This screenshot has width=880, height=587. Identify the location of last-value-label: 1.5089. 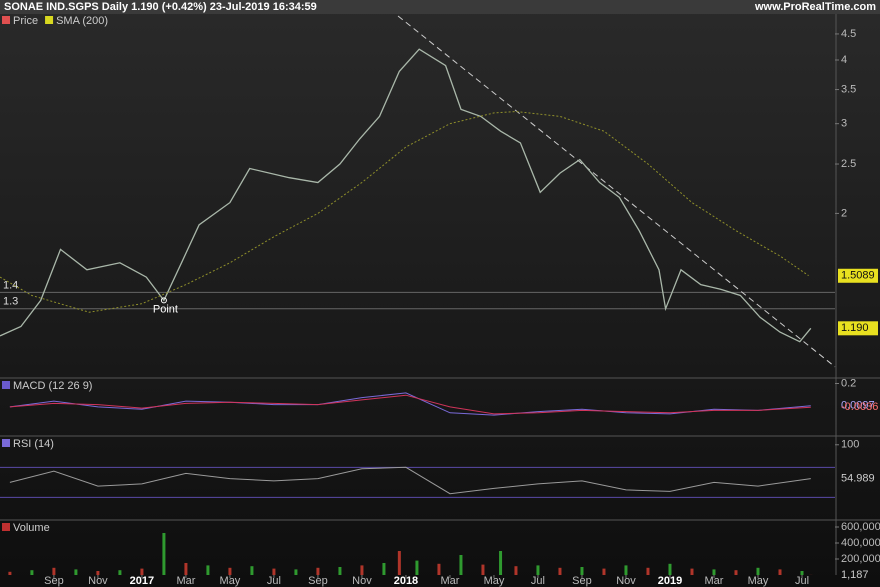
(858, 276).